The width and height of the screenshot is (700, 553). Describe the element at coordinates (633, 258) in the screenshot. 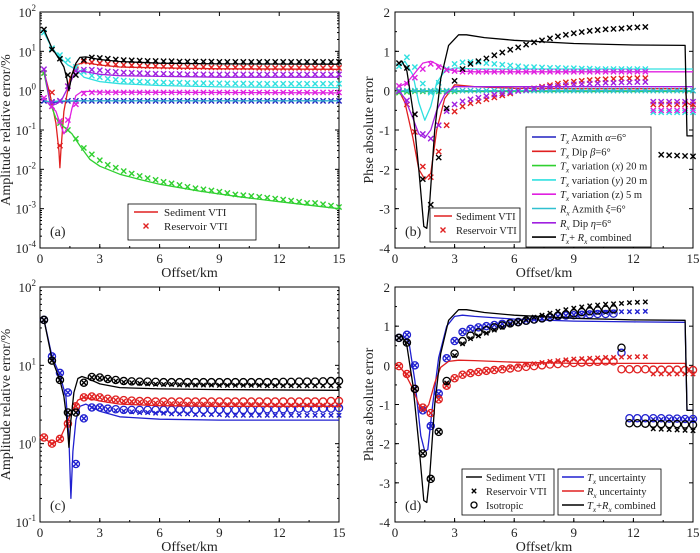

I see `x-tick-label: 12` at that location.